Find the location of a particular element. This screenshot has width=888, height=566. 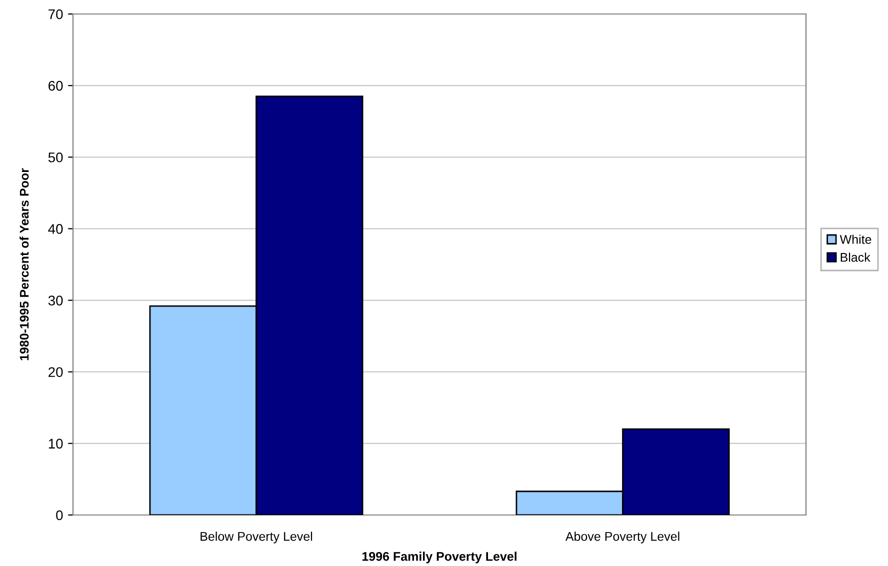

x-axis-title: 1996 Family Poverty Level is located at coordinates (439, 558).